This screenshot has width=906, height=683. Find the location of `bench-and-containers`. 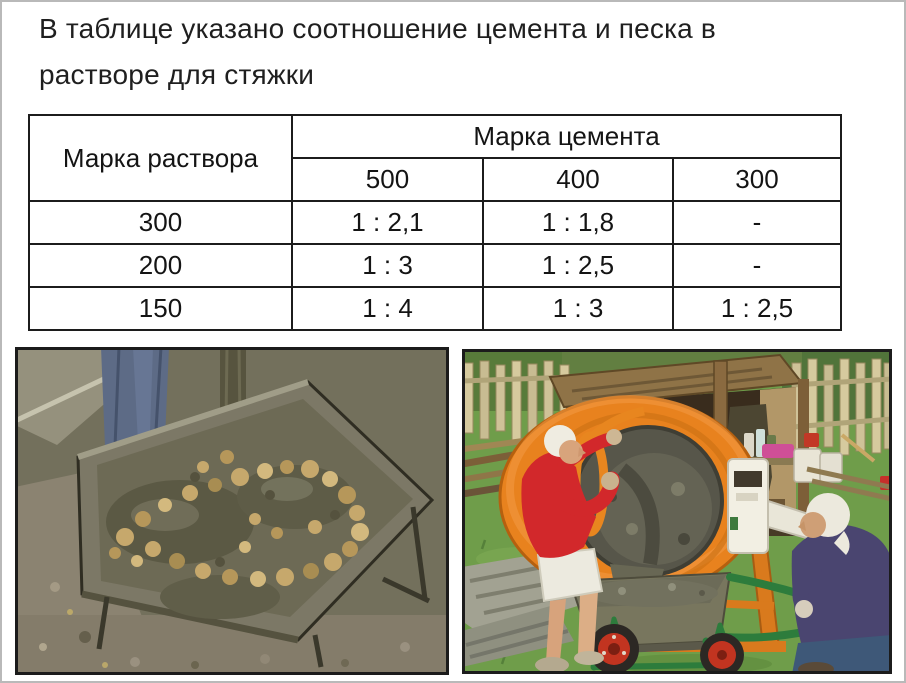

bench-and-containers is located at coordinates (816, 465).